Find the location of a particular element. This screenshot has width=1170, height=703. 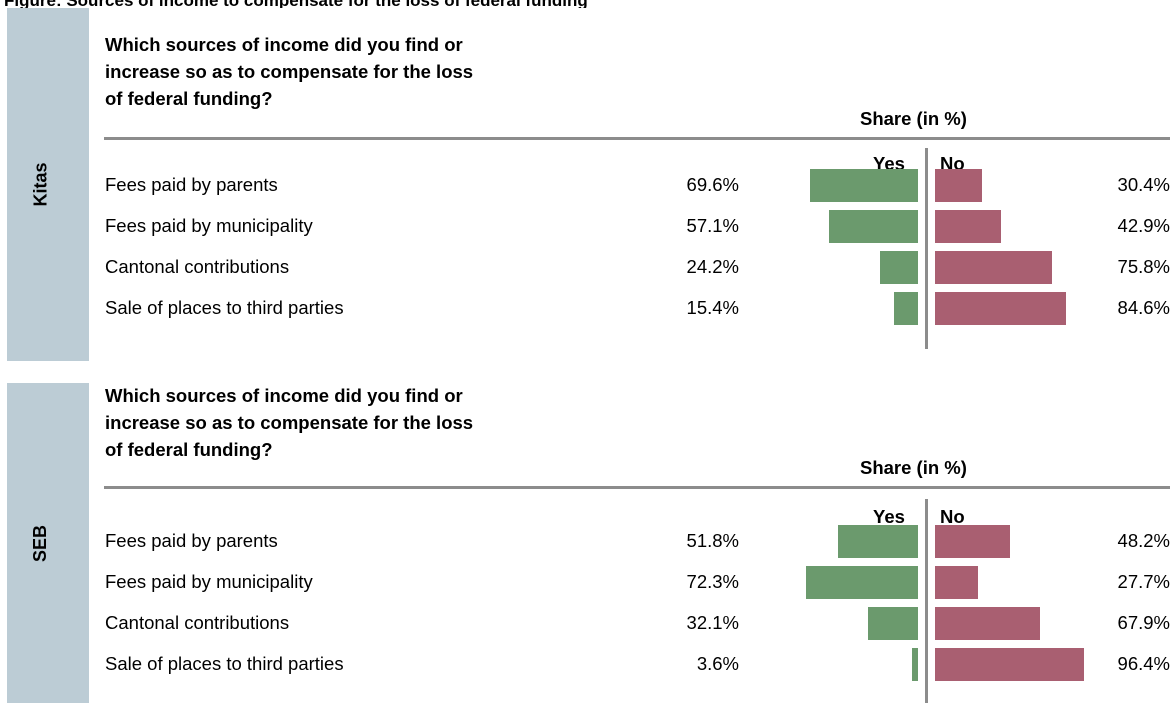

no-data-label: 75.8% is located at coordinates (1143, 266).